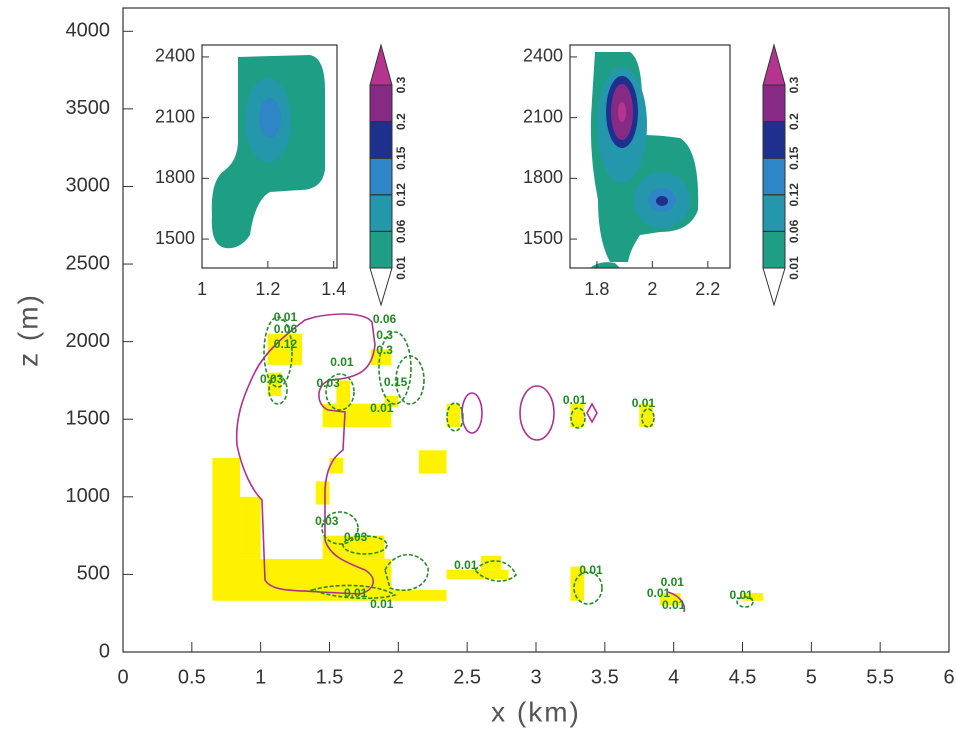  Describe the element at coordinates (605, 677) in the screenshot. I see `x-tick-label: 3.5` at that location.